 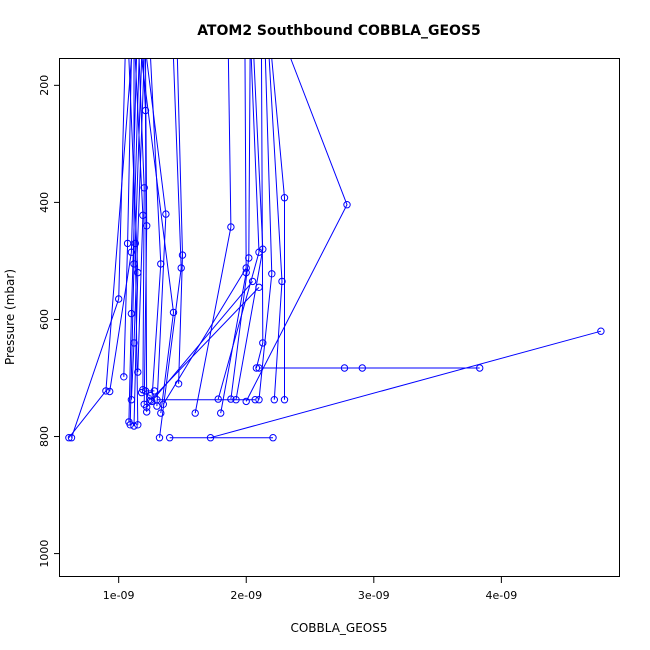 What do you see at coordinates (374, 595) in the screenshot?
I see `x-tick-label: 3e-09` at bounding box center [374, 595].